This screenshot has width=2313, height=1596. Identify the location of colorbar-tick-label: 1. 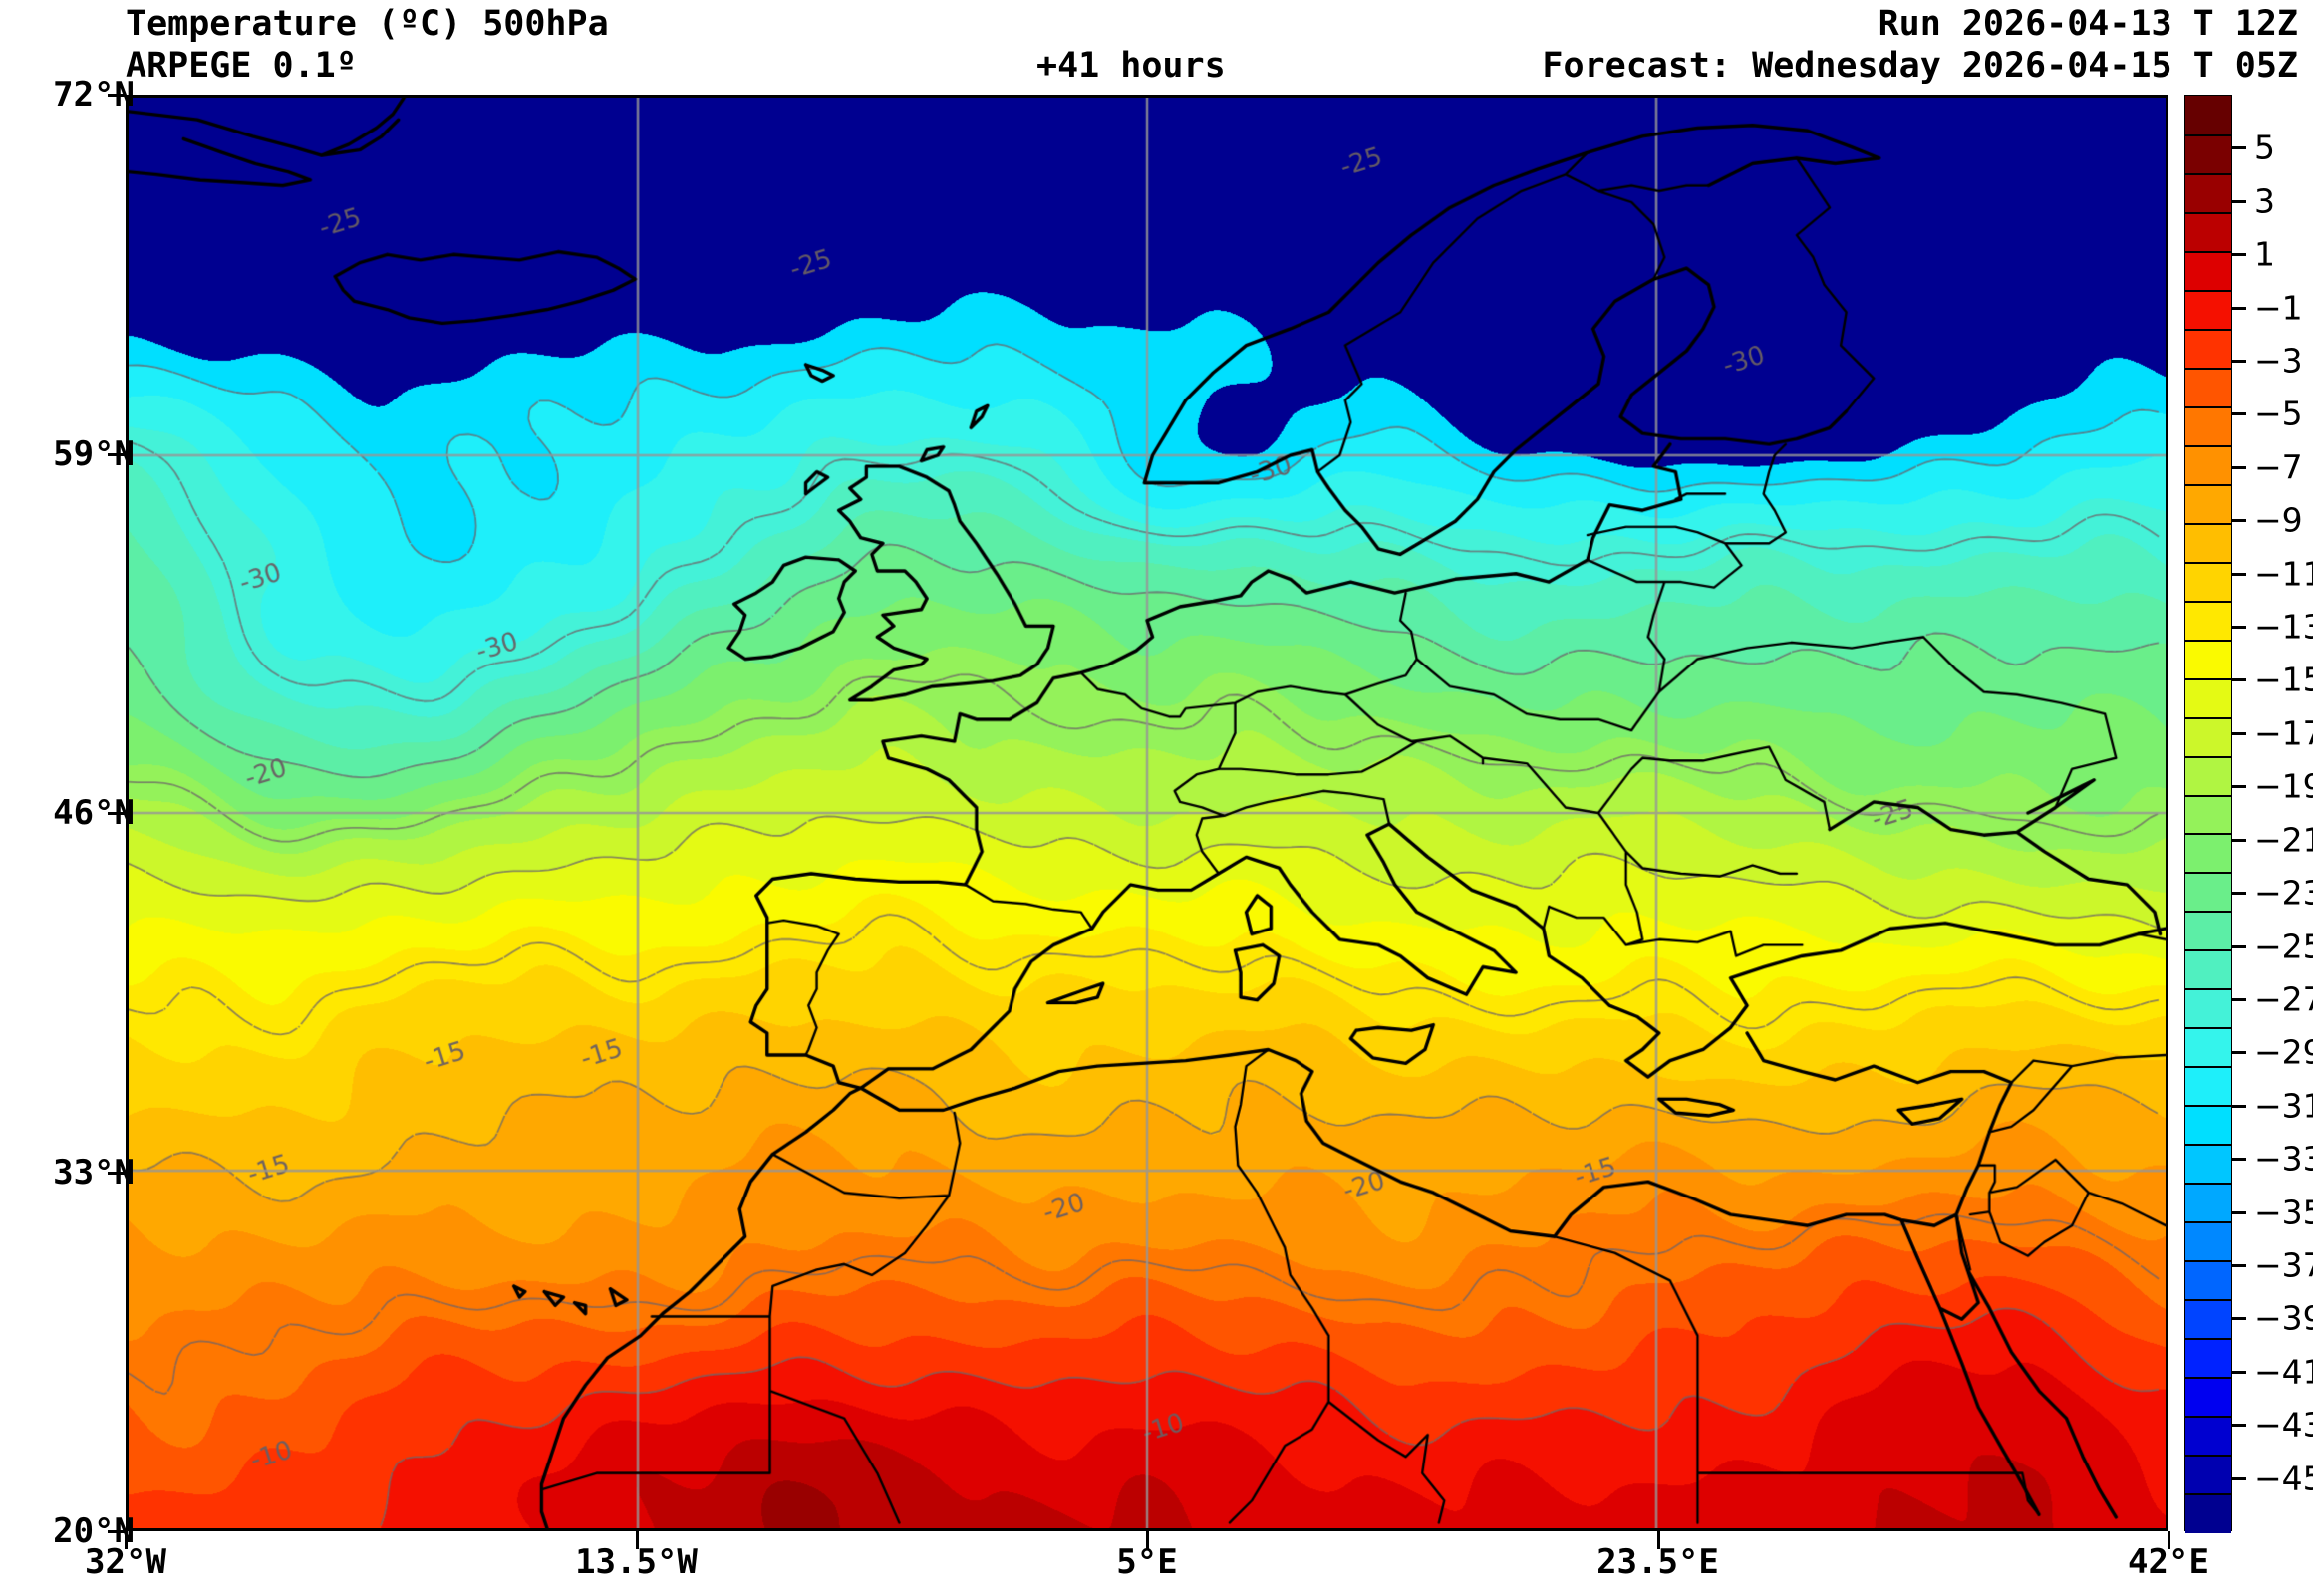
(2264, 254).